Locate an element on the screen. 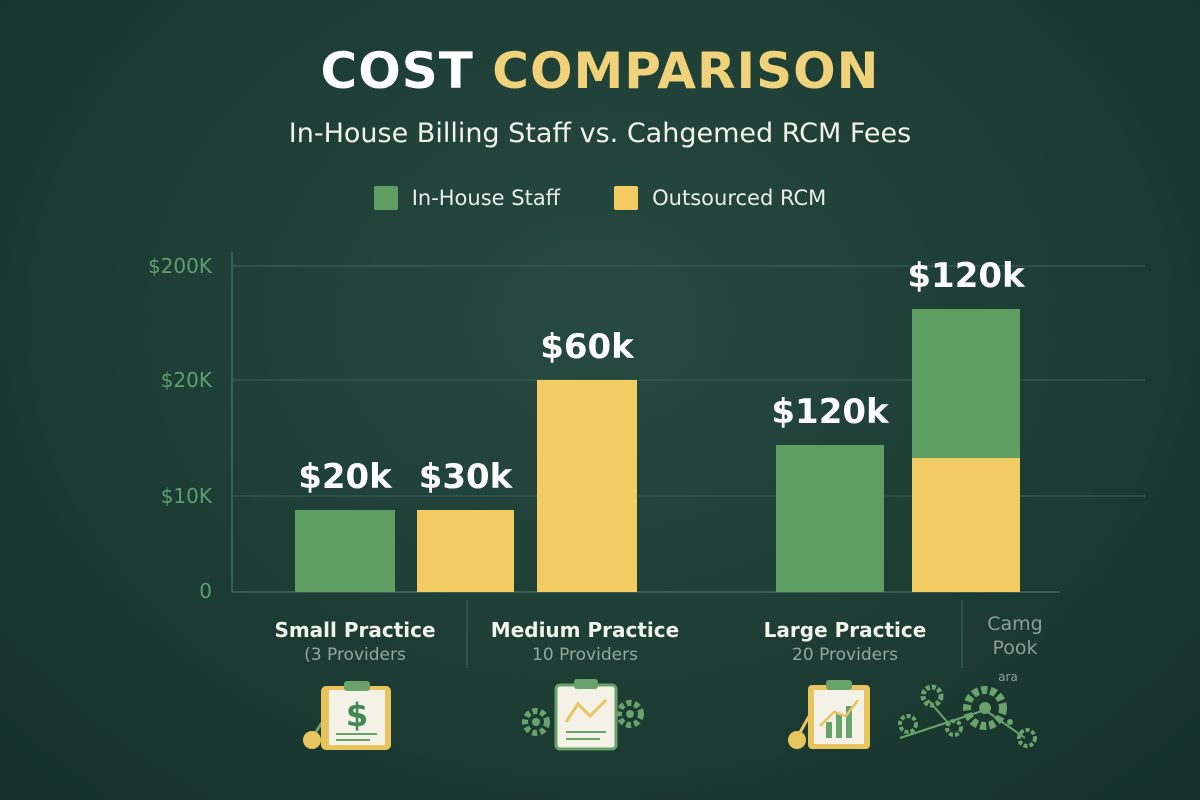  data-label-1: $30k is located at coordinates (466, 477).